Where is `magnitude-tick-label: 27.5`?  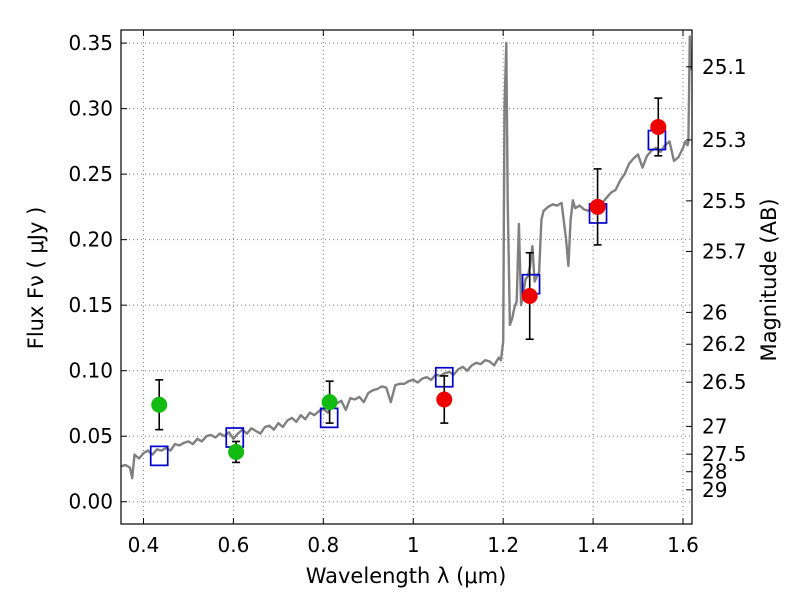 magnitude-tick-label: 27.5 is located at coordinates (724, 454).